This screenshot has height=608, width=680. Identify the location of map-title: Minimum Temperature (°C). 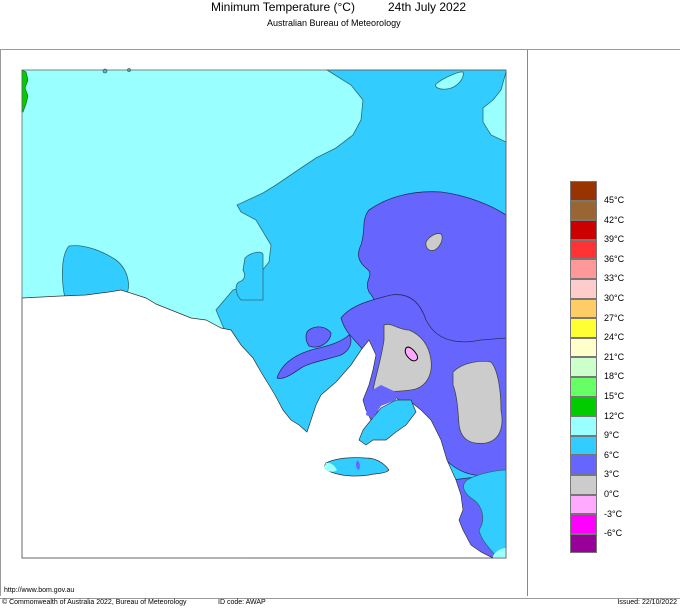
(283, 7).